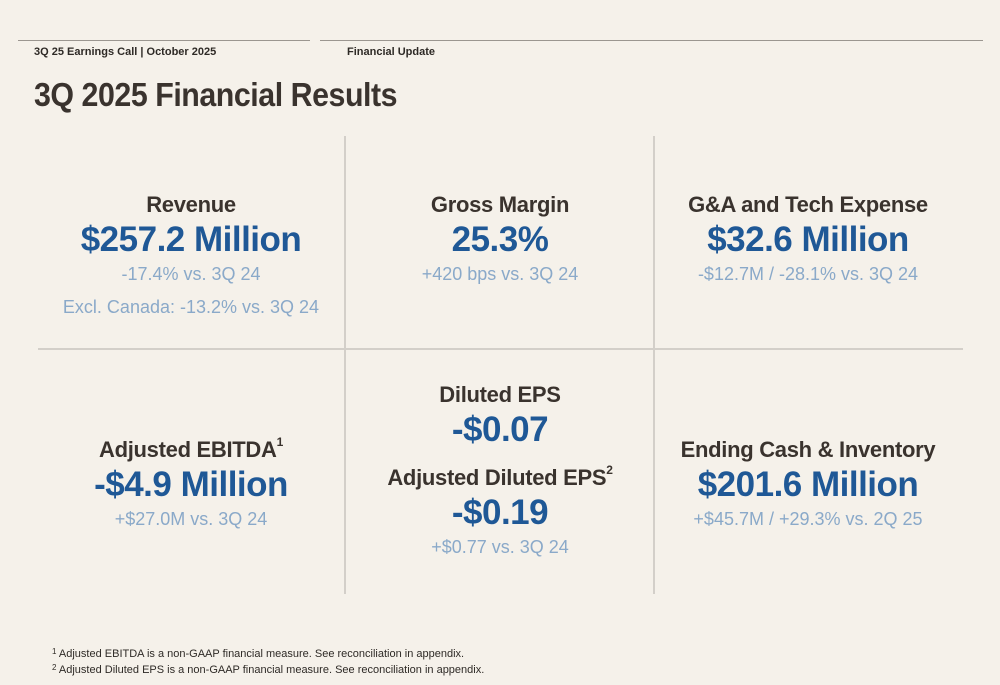  What do you see at coordinates (808, 274) in the screenshot?
I see `metric-comparison: -$12.7M / -28.1% vs. 3Q 24` at bounding box center [808, 274].